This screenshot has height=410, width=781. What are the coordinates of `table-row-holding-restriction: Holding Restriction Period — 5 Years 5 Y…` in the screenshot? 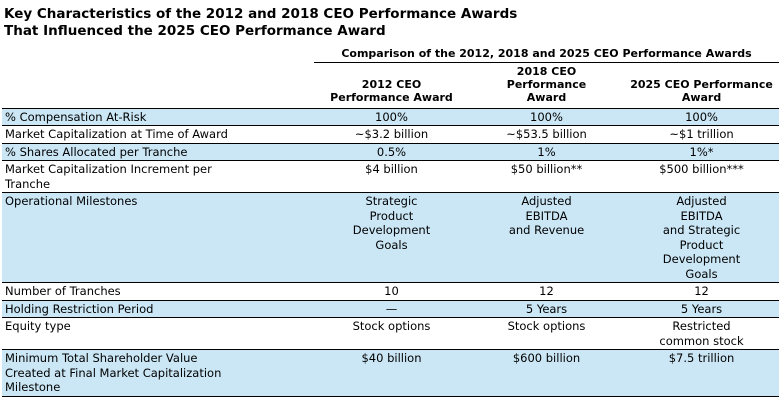 It's located at (391, 308).